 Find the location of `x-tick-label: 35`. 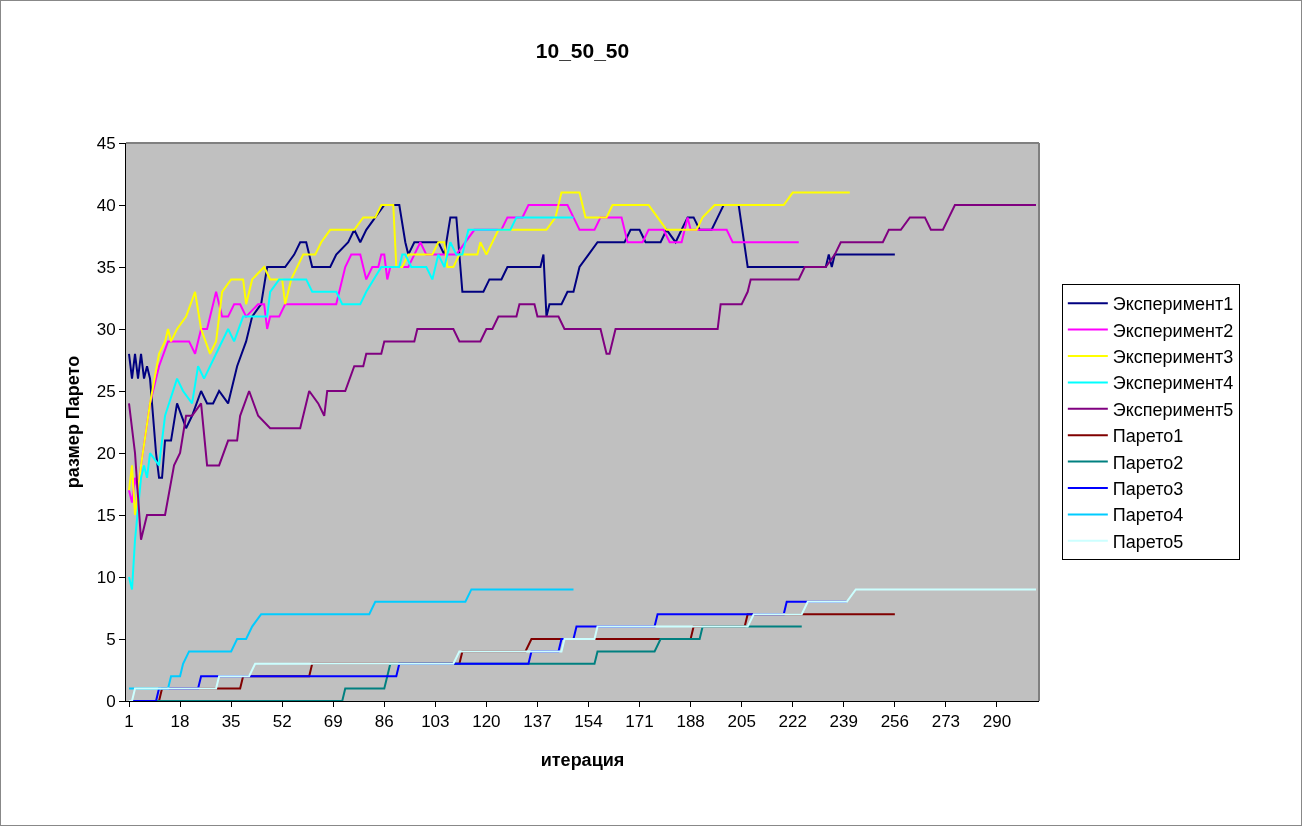

x-tick-label: 35 is located at coordinates (231, 722).